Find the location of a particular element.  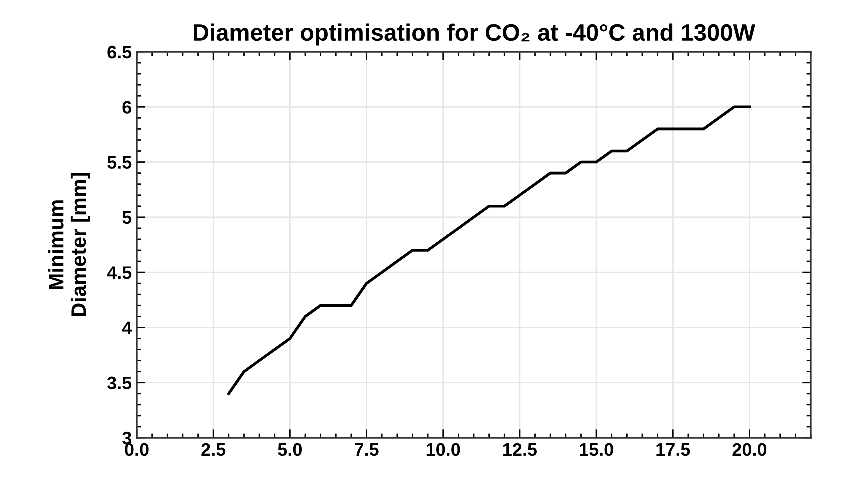

chart-title: Diameter optimisation for CO₂ at -40°C and 1300W is located at coordinates (475, 35).